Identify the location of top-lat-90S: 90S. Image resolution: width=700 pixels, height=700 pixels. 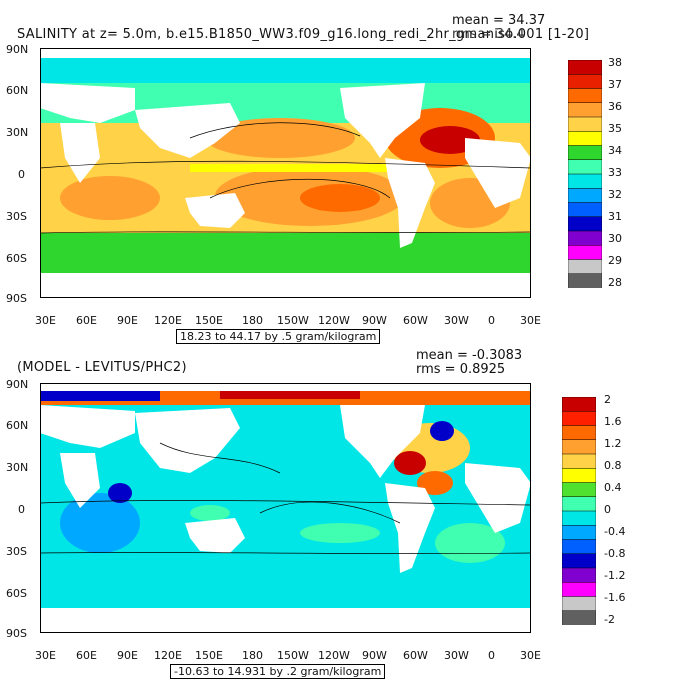
(16, 298).